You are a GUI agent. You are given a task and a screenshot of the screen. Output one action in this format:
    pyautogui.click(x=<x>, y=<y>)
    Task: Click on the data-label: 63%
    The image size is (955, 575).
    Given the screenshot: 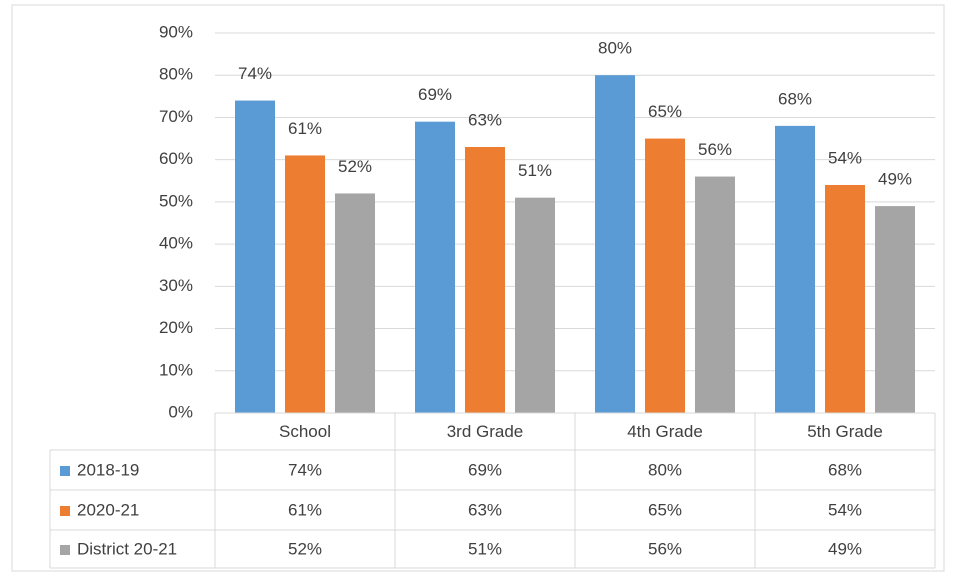 What is the action you would take?
    pyautogui.click(x=485, y=119)
    